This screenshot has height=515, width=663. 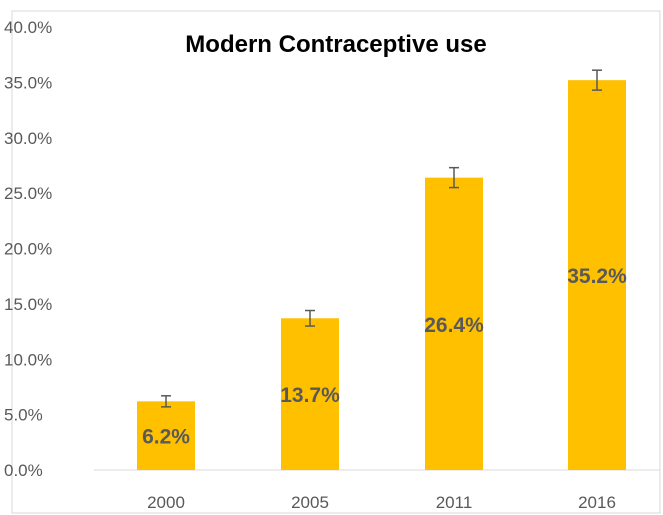 I want to click on y-tick-label: 0.0%, so click(x=23, y=470).